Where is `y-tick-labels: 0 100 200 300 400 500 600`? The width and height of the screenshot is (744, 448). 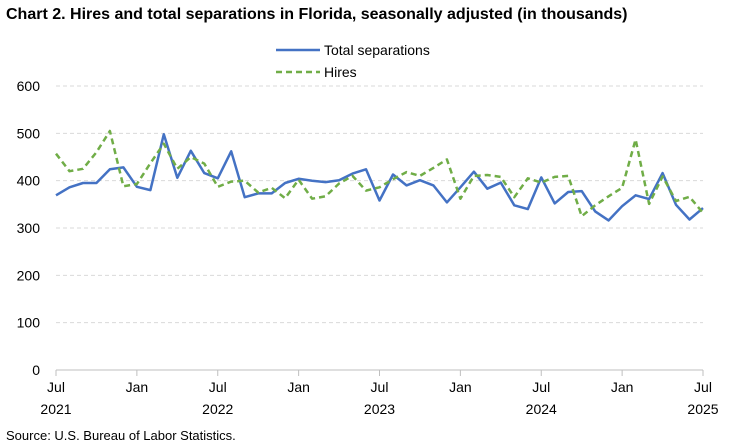 y-tick-labels: 0 100 200 300 400 500 600 is located at coordinates (29, 228).